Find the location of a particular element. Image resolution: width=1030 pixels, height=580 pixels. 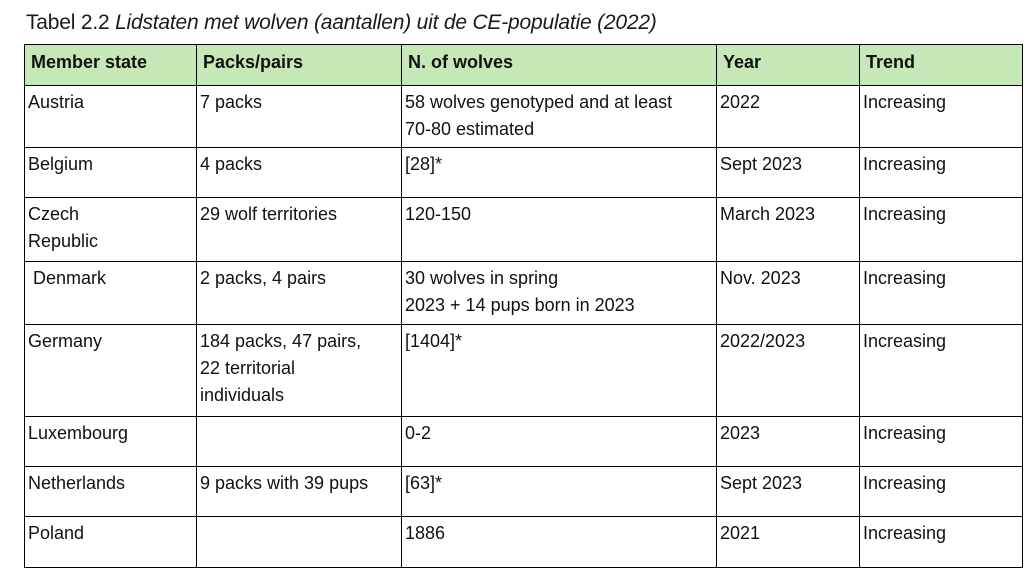

cell-year: 2022/2023 is located at coordinates (788, 370).